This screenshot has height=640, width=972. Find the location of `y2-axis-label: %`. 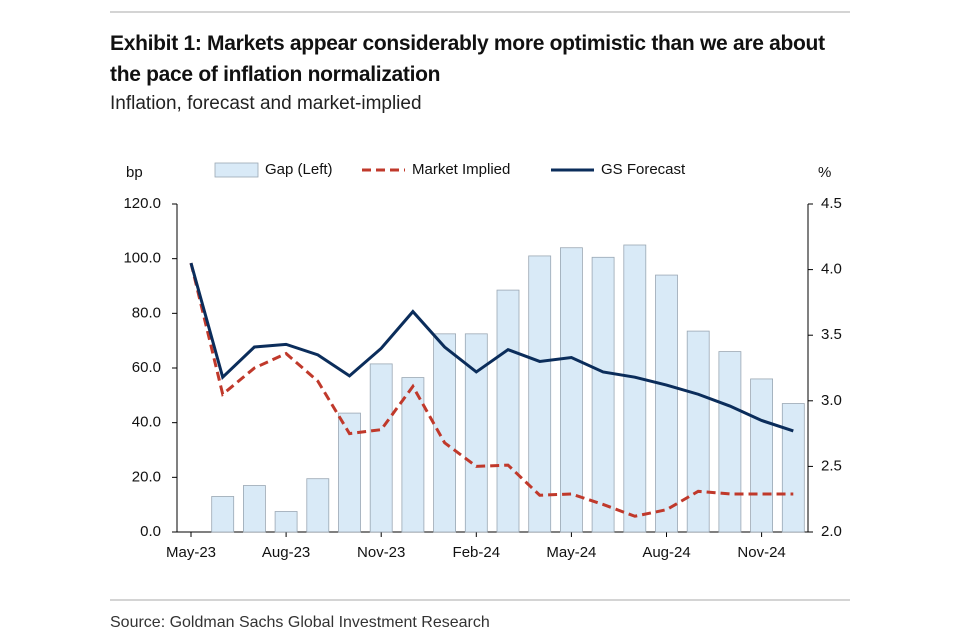

y2-axis-label: % is located at coordinates (824, 172).